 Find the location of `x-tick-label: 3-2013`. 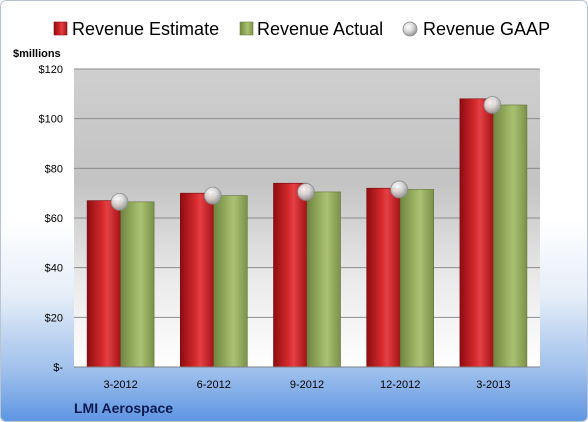

x-tick-label: 3-2013 is located at coordinates (493, 385).